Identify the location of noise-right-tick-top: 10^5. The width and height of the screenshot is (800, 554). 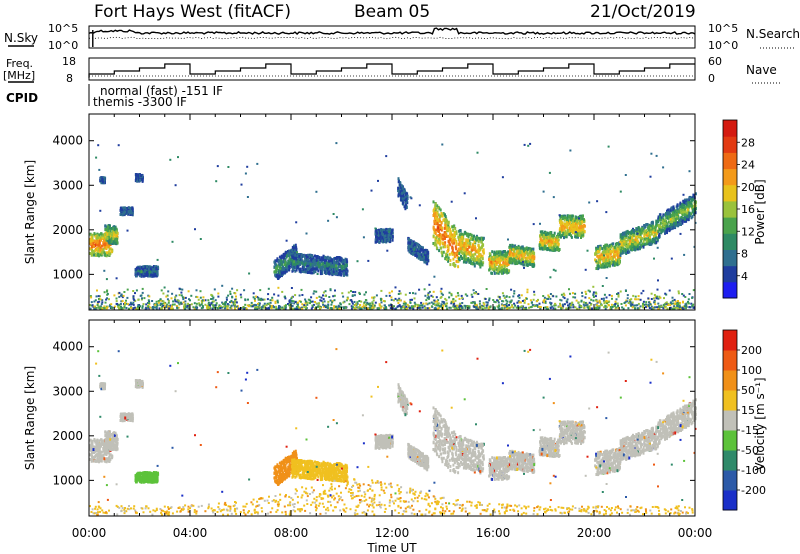
(723, 28).